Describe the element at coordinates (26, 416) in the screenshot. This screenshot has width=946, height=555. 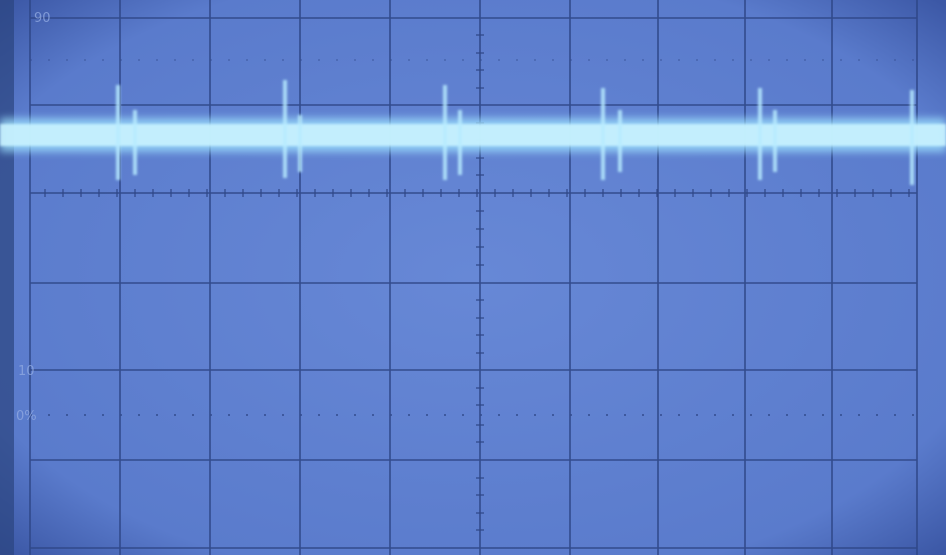
I see `graticule-label: 0%` at that location.